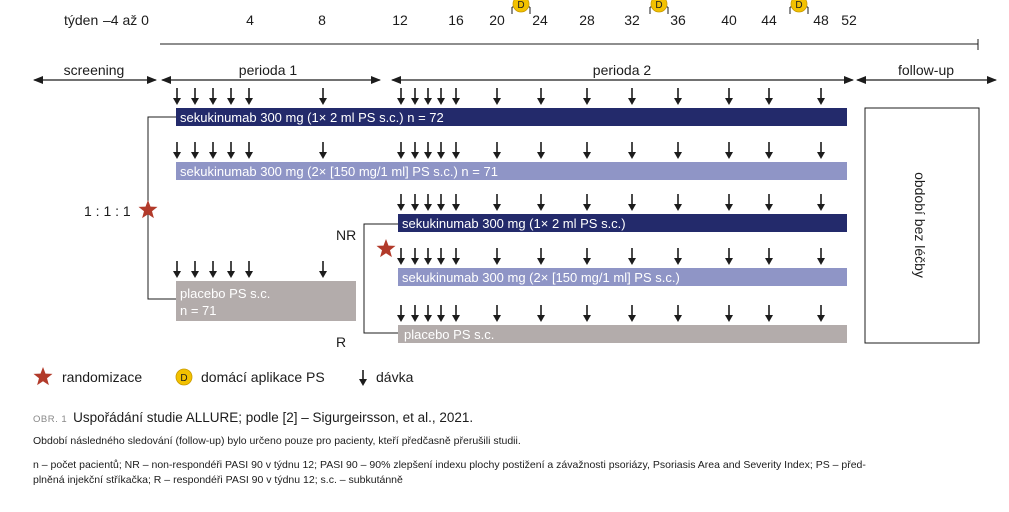 This screenshot has height=512, width=1009. I want to click on week-tick-40: 40, so click(729, 20).